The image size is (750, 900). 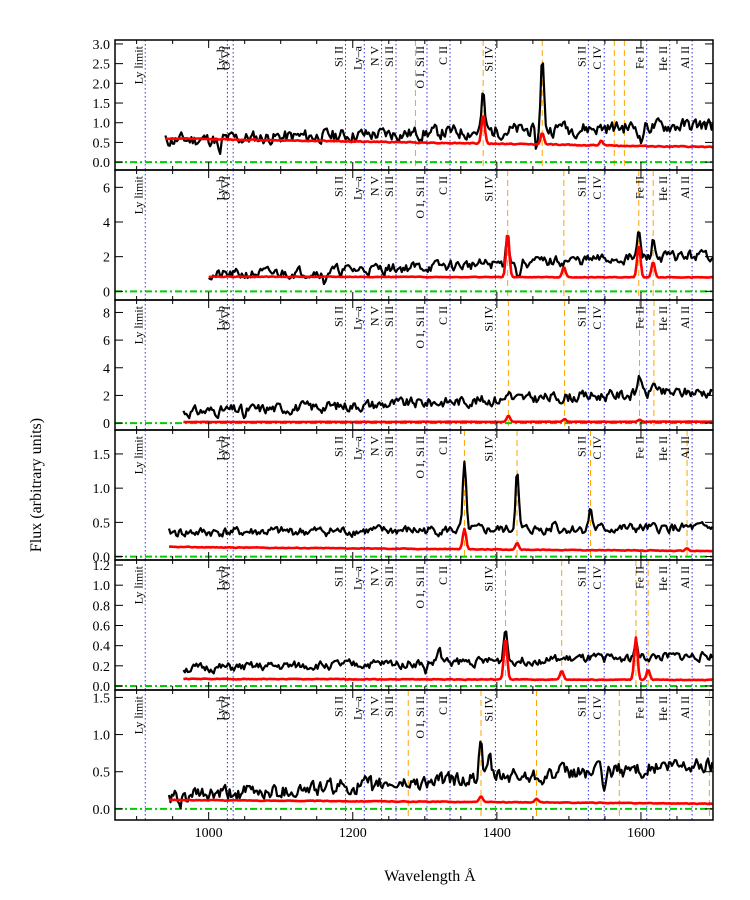 What do you see at coordinates (102, 647) in the screenshot?
I see `y-tick-label: 0.4` at bounding box center [102, 647].